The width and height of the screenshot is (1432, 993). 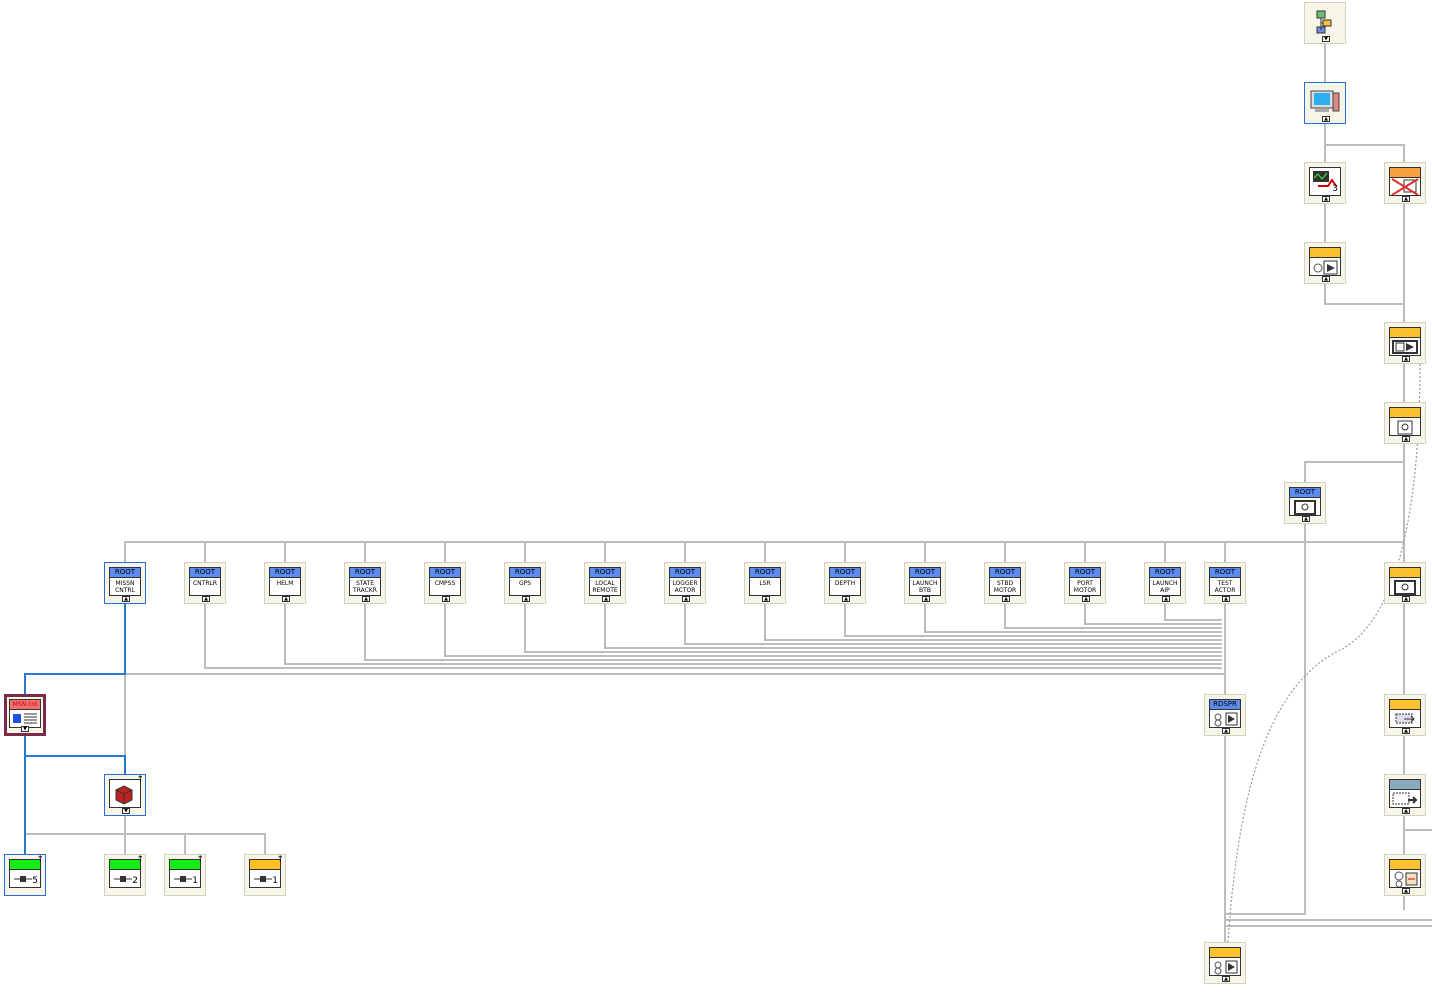 I want to click on message-node: ▲, so click(x=1405, y=715).